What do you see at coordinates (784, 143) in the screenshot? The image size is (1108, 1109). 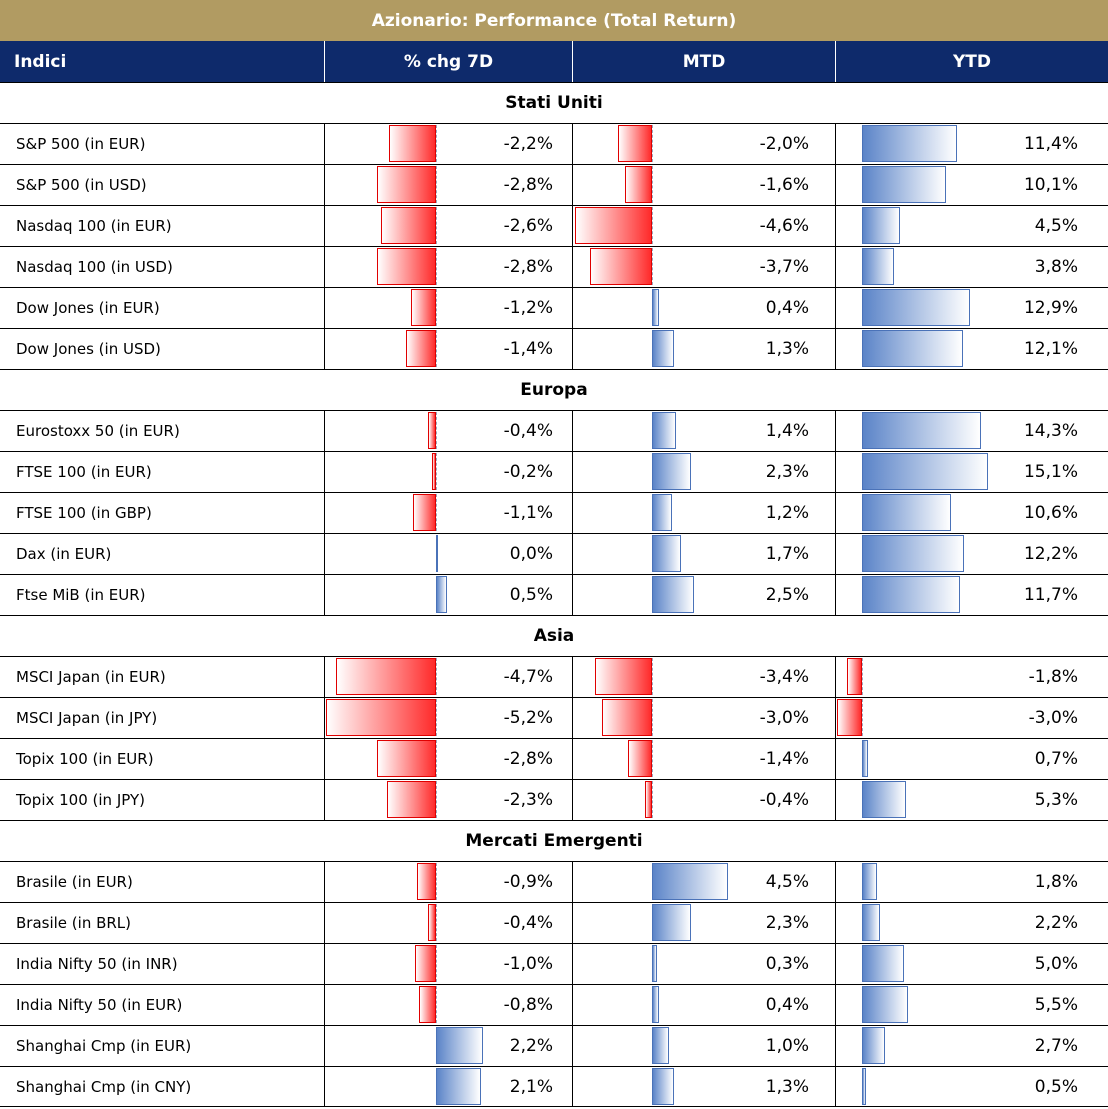 I see `mtd-value: -2,0%` at bounding box center [784, 143].